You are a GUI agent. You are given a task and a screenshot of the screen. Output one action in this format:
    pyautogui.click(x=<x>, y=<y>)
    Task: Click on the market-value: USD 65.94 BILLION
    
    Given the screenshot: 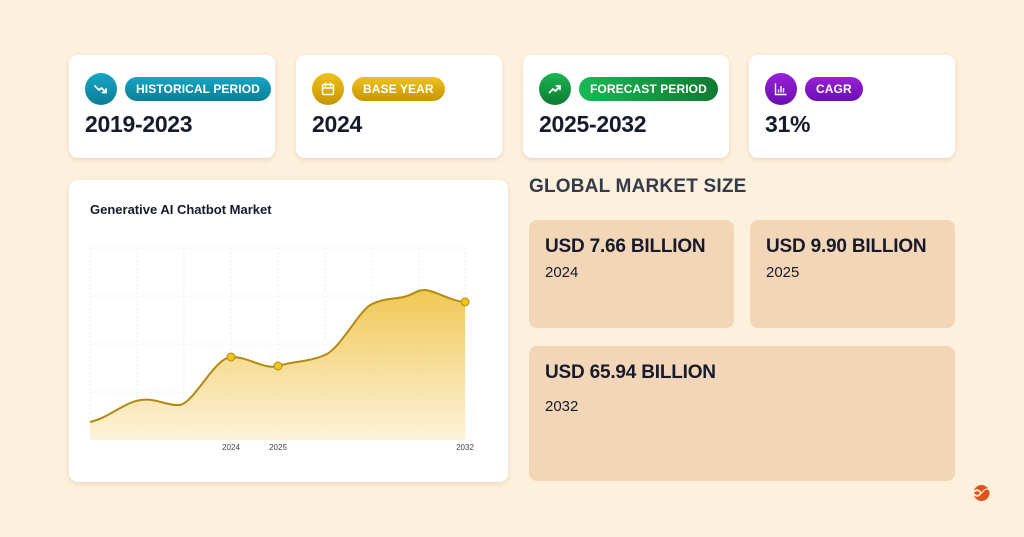 What is the action you would take?
    pyautogui.click(x=630, y=372)
    